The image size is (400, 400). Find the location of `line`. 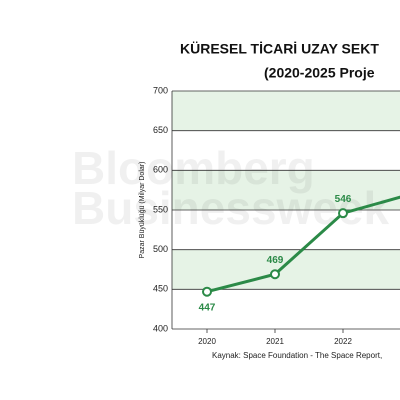

line is located at coordinates (303, 244).